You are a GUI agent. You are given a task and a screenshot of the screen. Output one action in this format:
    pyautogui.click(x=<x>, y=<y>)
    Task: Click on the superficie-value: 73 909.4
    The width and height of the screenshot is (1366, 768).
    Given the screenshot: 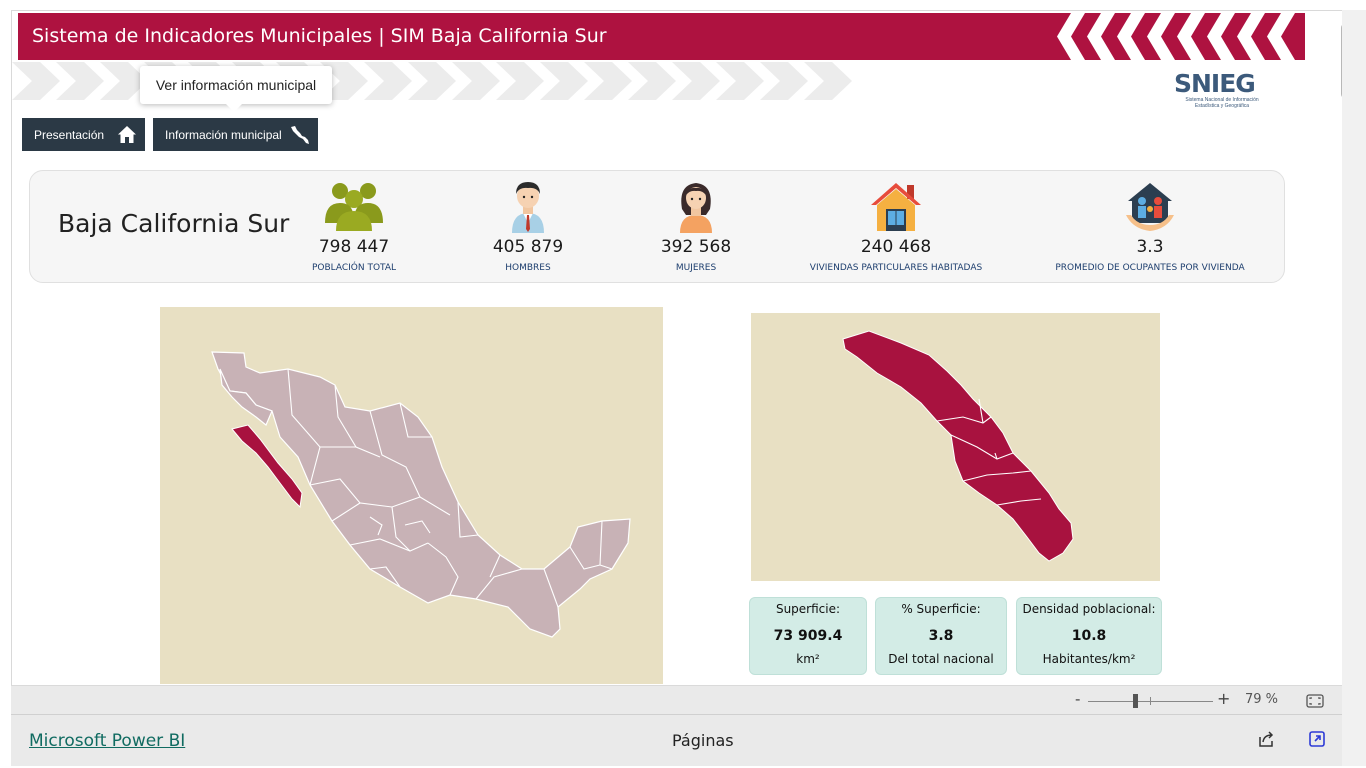 What is the action you would take?
    pyautogui.click(x=808, y=636)
    